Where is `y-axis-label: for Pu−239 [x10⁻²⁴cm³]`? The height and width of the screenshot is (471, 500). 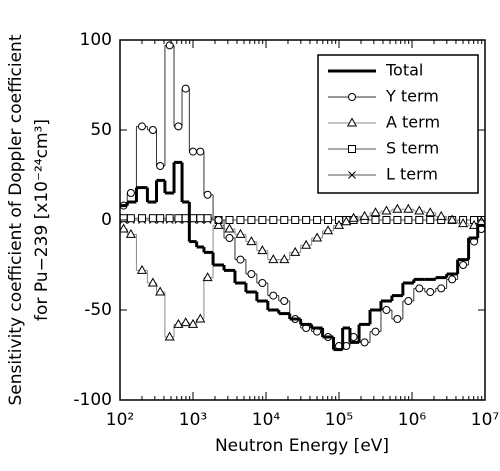
y-axis-label: for Pu−239 [x10⁻²⁴cm³] is located at coordinates (42, 220).